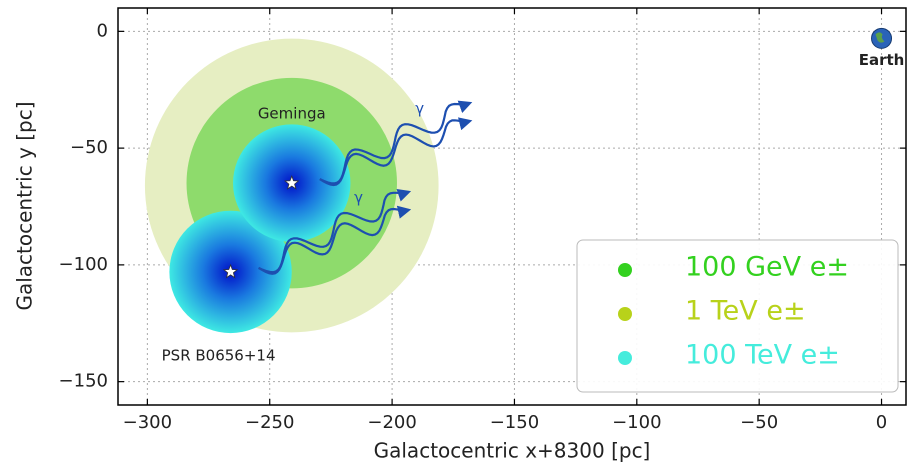 Image resolution: width=913 pixels, height=475 pixels. I want to click on x-tick-label: −150, so click(514, 422).